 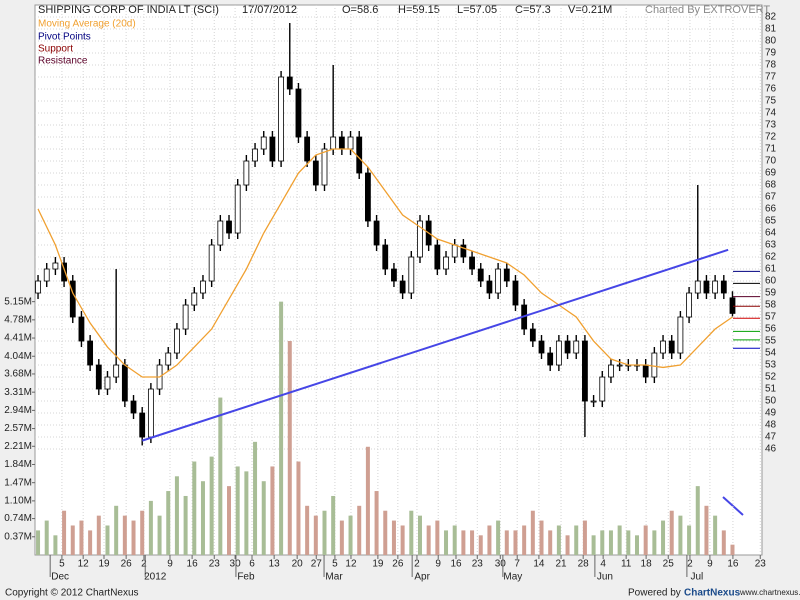 I want to click on y2-tick-label: 4.41M, so click(x=18, y=338).